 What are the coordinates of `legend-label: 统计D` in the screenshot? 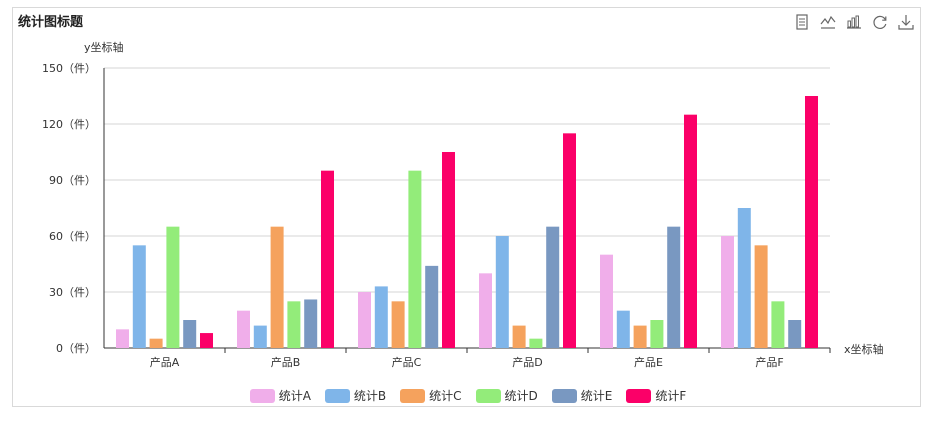 It's located at (521, 396).